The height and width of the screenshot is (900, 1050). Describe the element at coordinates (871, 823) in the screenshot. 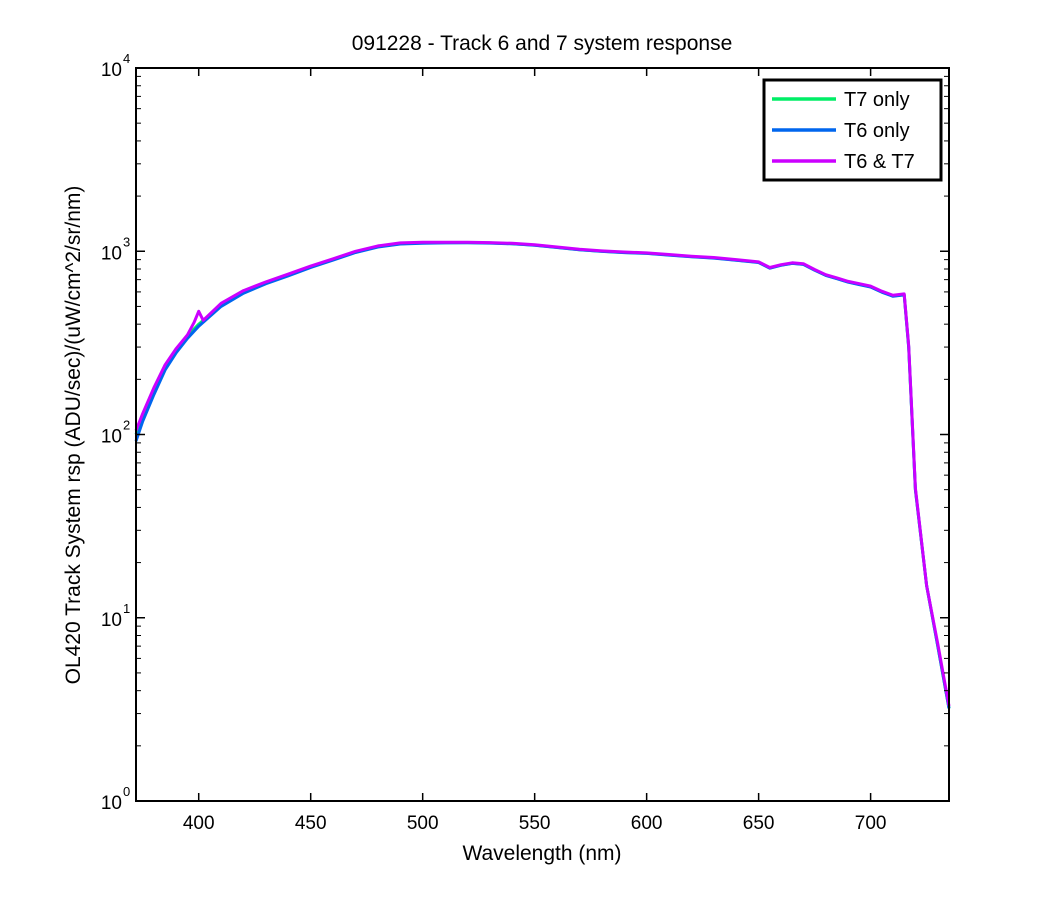

I see `x-tick-label: 700` at that location.